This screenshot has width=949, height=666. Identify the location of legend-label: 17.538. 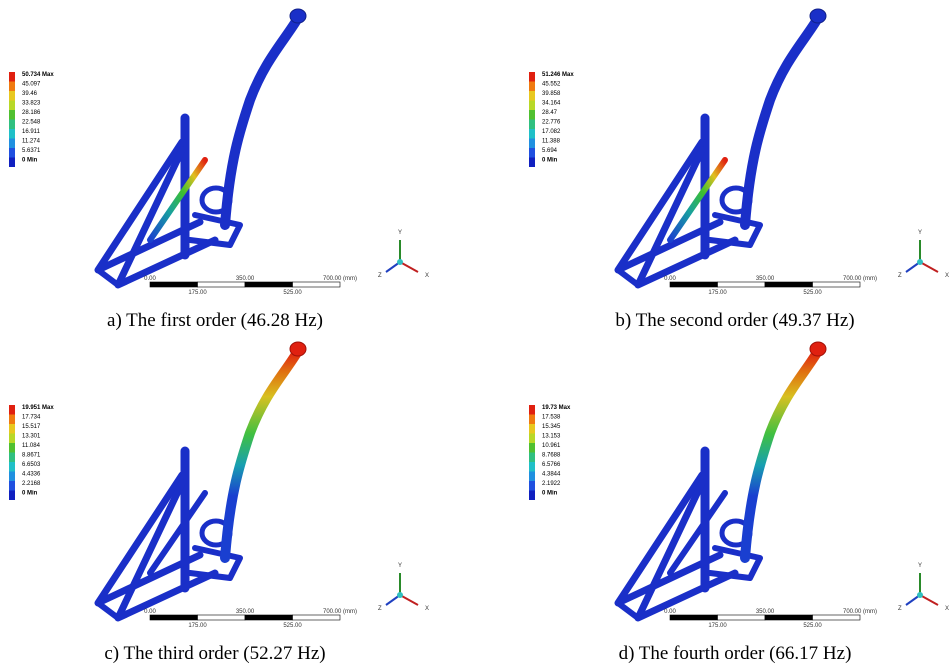
(551, 418).